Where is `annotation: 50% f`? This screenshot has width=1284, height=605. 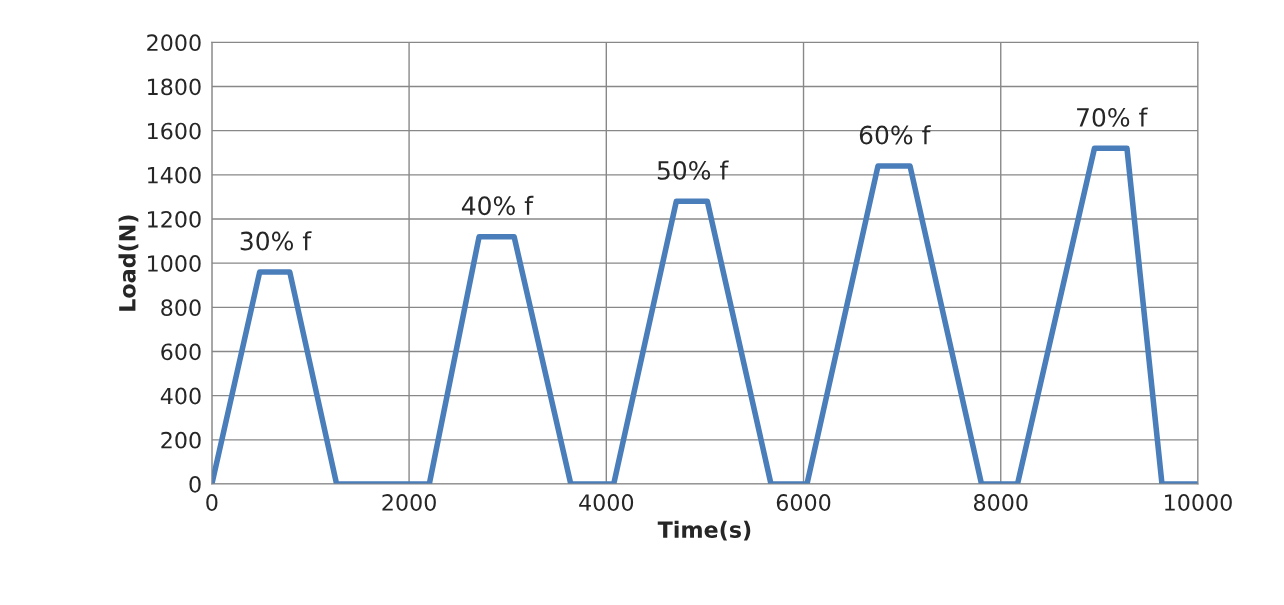 annotation: 50% f is located at coordinates (693, 170).